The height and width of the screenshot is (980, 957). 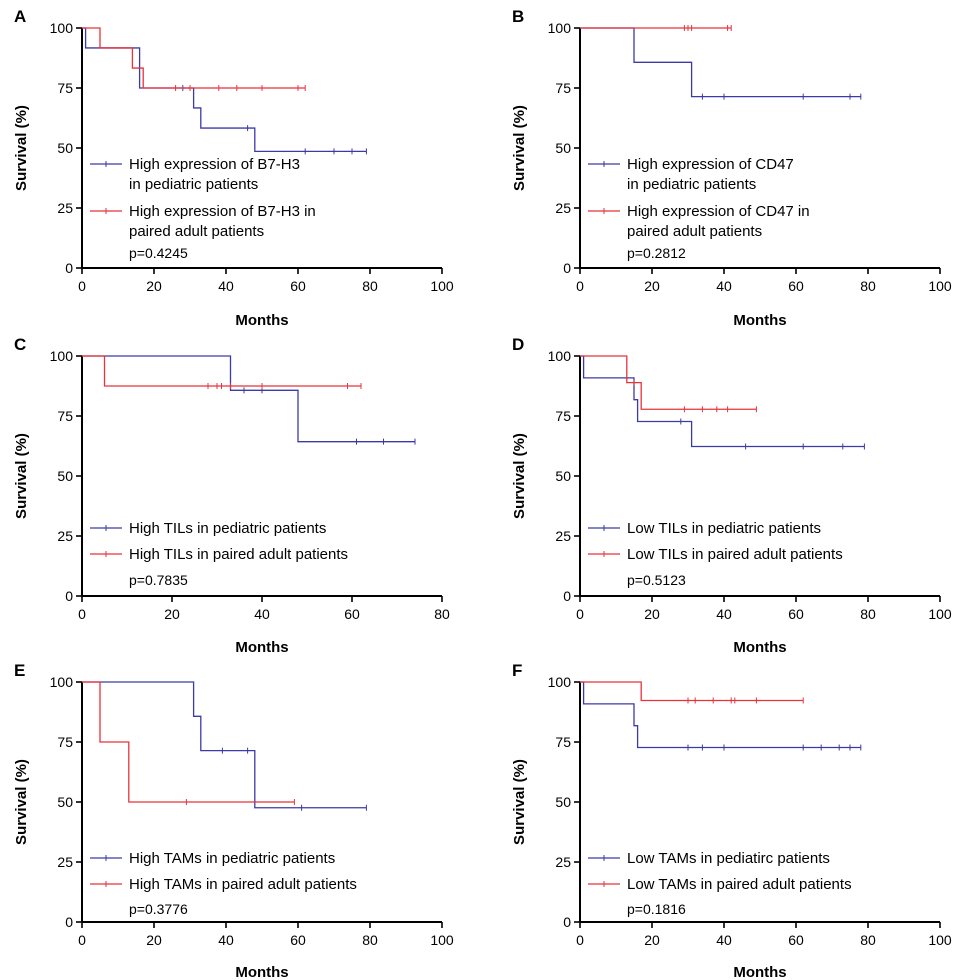 I want to click on legend-label: High expression of B7-H3, so click(x=214, y=164).